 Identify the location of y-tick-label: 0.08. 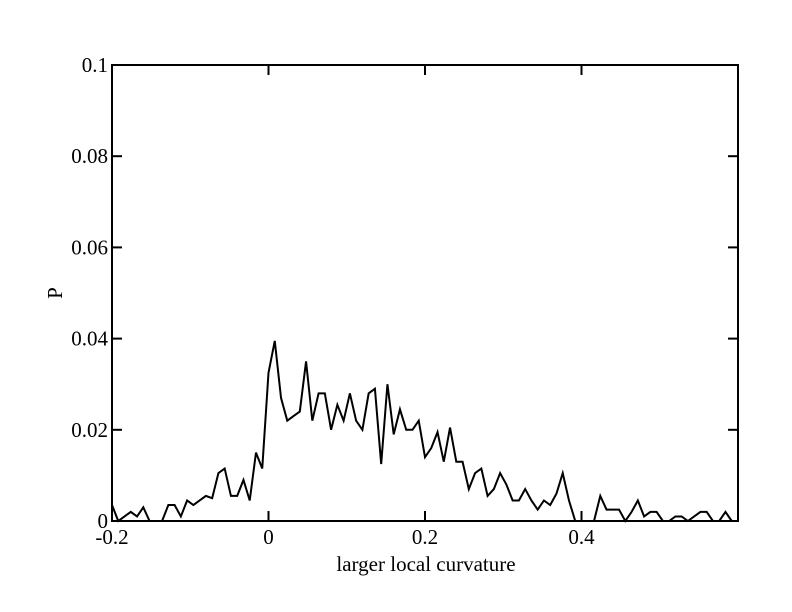
(89, 156).